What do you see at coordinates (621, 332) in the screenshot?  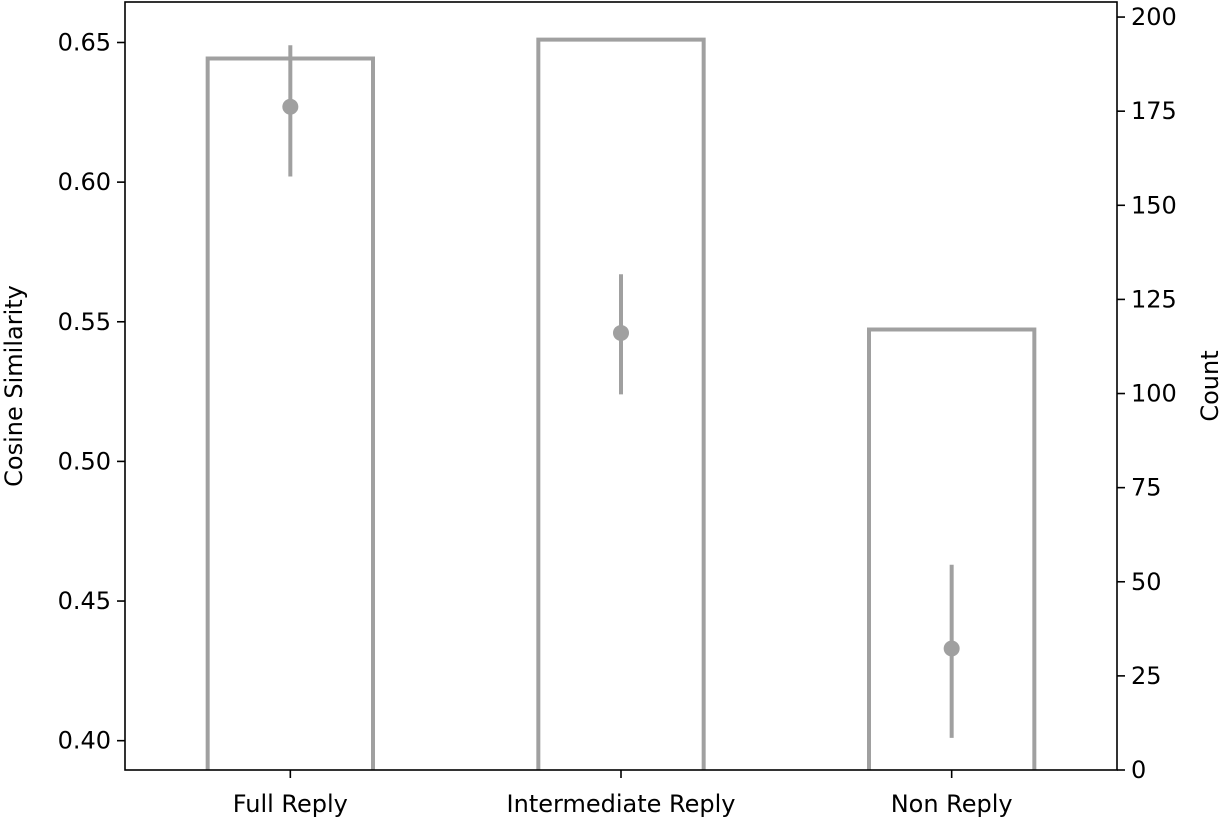 I see `point-intermediate-reply` at bounding box center [621, 332].